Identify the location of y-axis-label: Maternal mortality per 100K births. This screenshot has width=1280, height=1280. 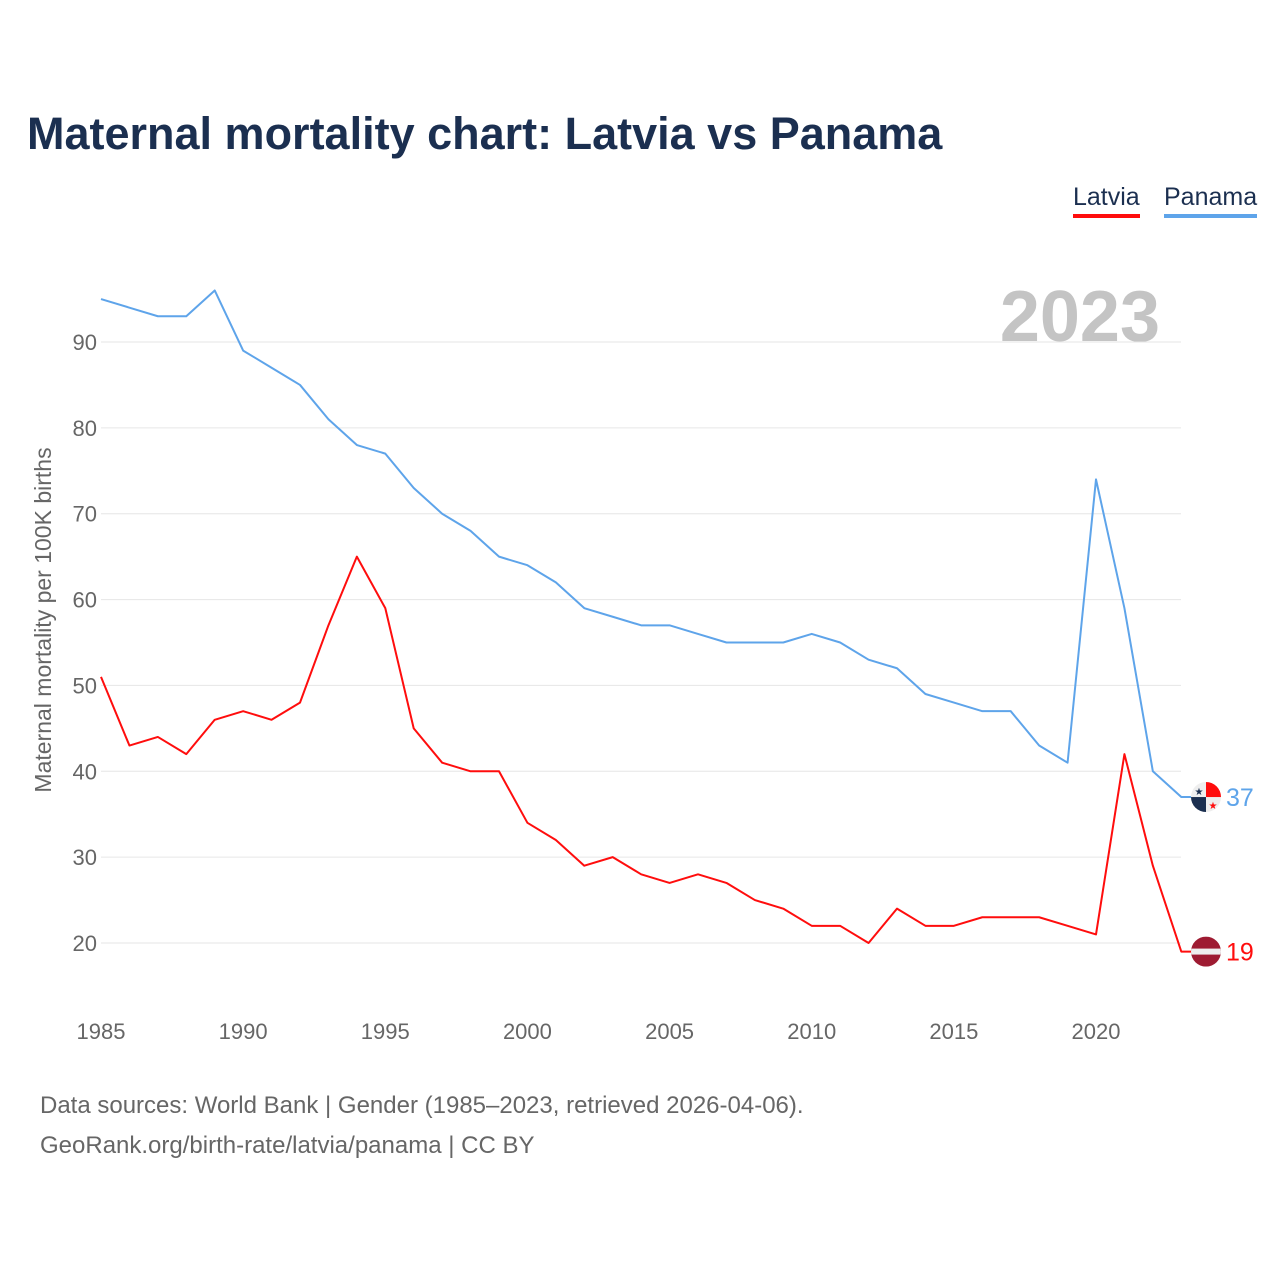
(43, 619).